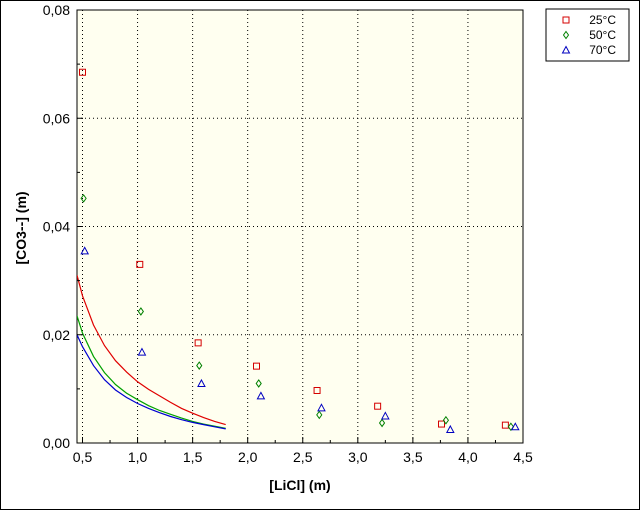 The height and width of the screenshot is (510, 640). What do you see at coordinates (56, 10) in the screenshot?
I see `y-tick-label: 0,08` at bounding box center [56, 10].